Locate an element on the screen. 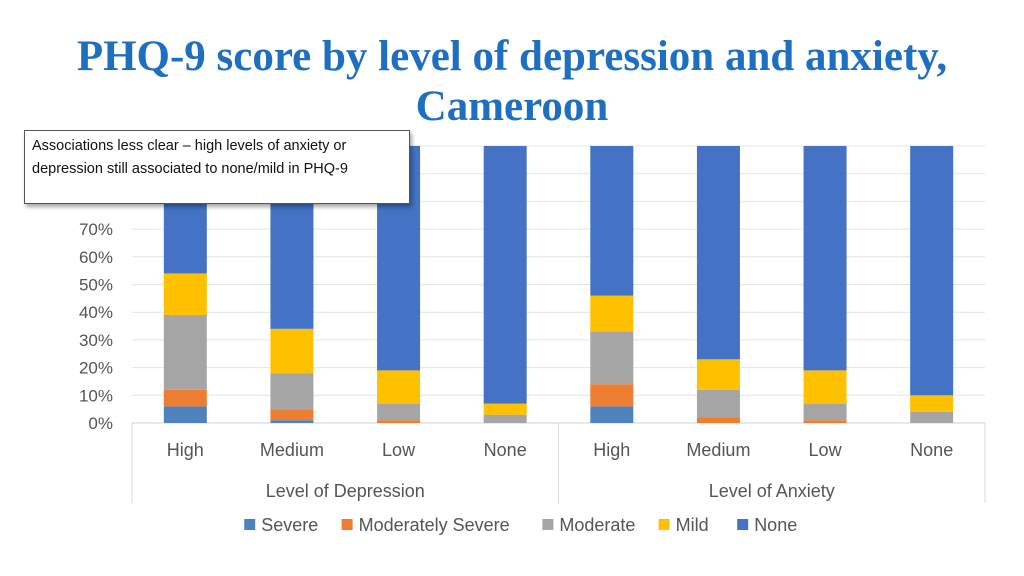 Image resolution: width=1024 pixels, height=576 pixels. y-tick-label: 20% is located at coordinates (96, 368).